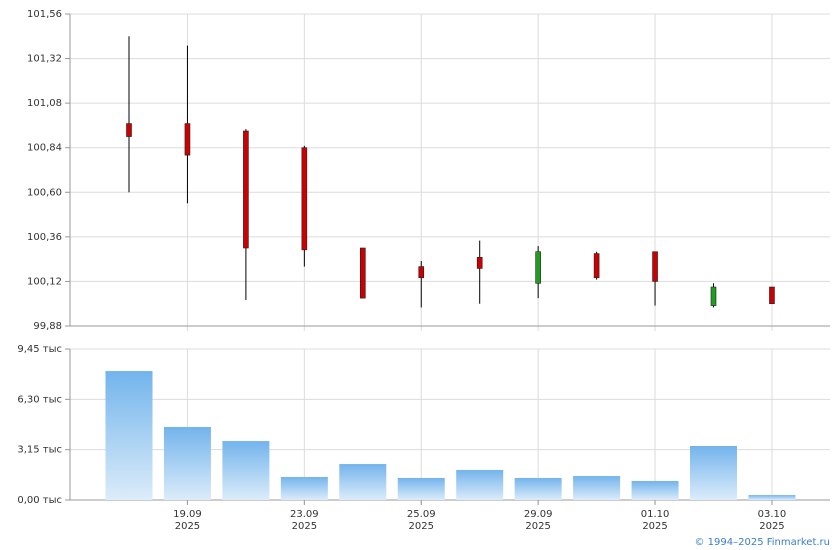  Describe the element at coordinates (655, 520) in the screenshot. I see `x-tick-label: 01.10 2025` at that location.